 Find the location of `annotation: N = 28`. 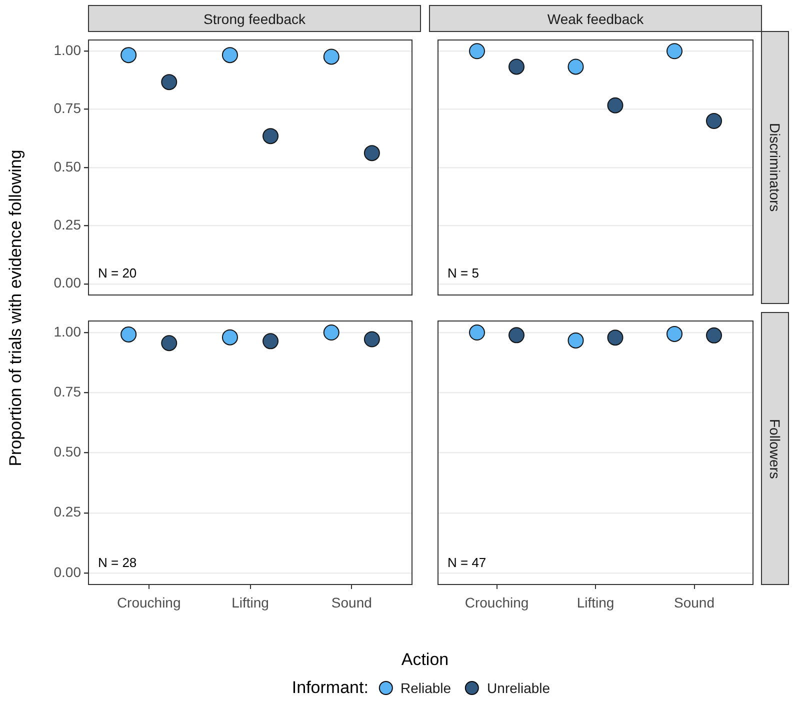

annotation: N = 28 is located at coordinates (117, 562).